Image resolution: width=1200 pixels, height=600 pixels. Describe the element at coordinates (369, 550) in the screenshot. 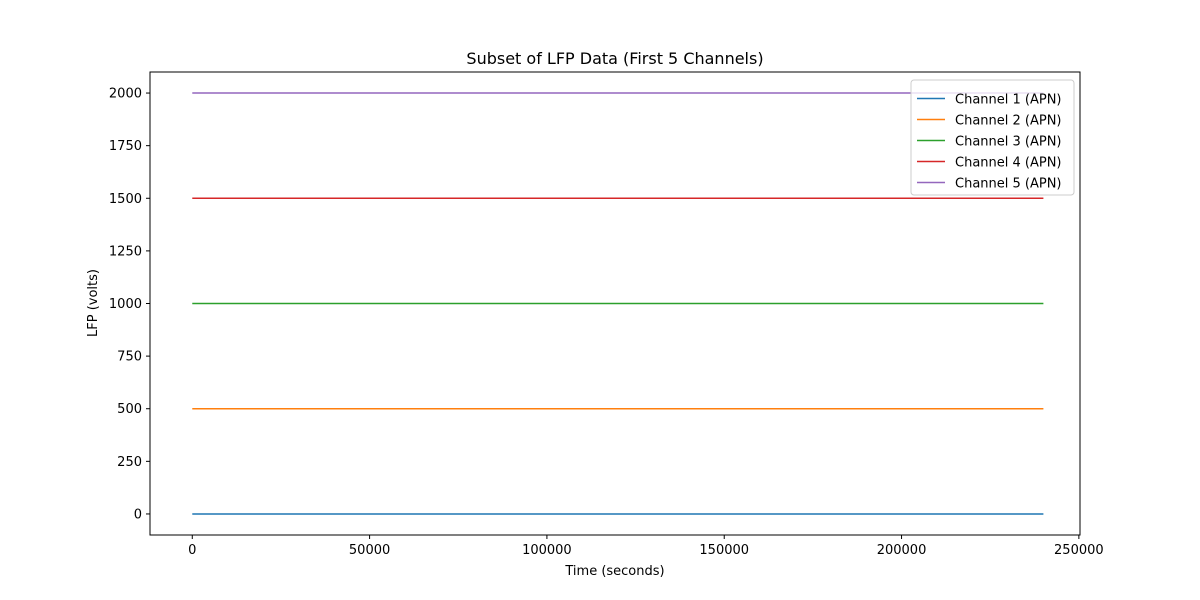

I see `x-tick-label: 50000` at that location.